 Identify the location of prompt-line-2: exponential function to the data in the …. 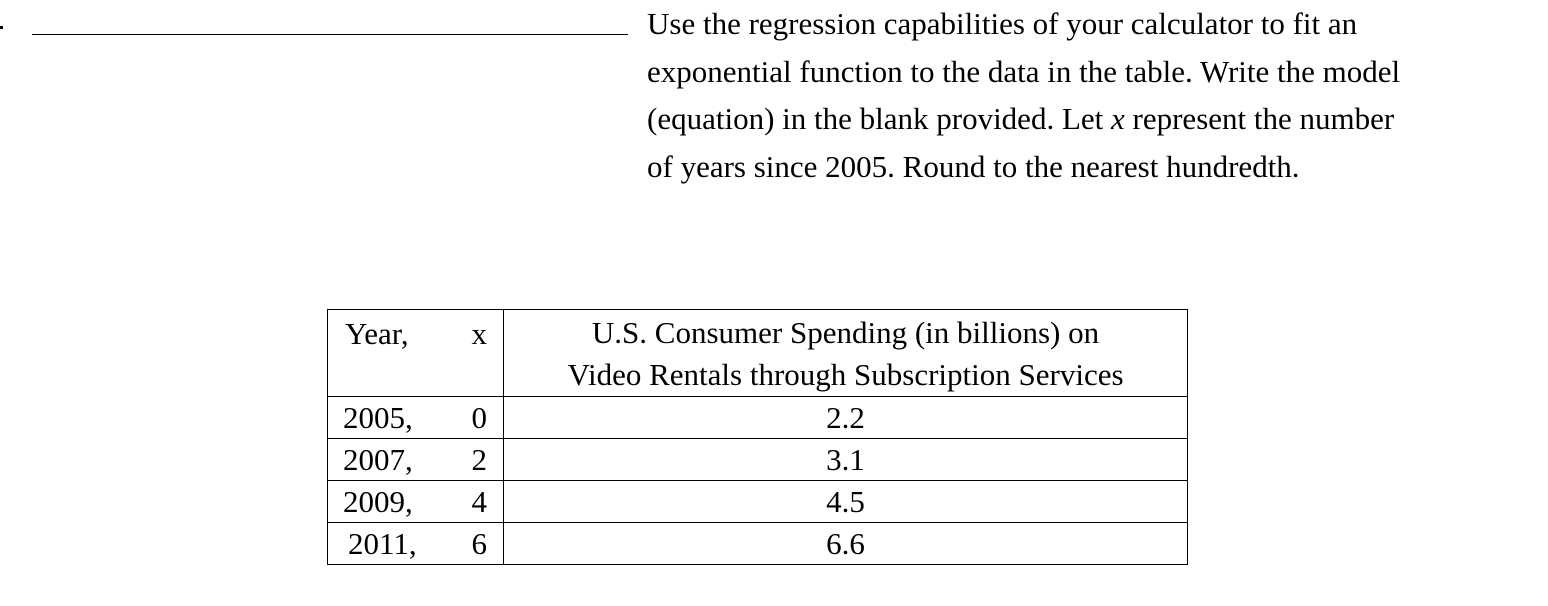
(1024, 71).